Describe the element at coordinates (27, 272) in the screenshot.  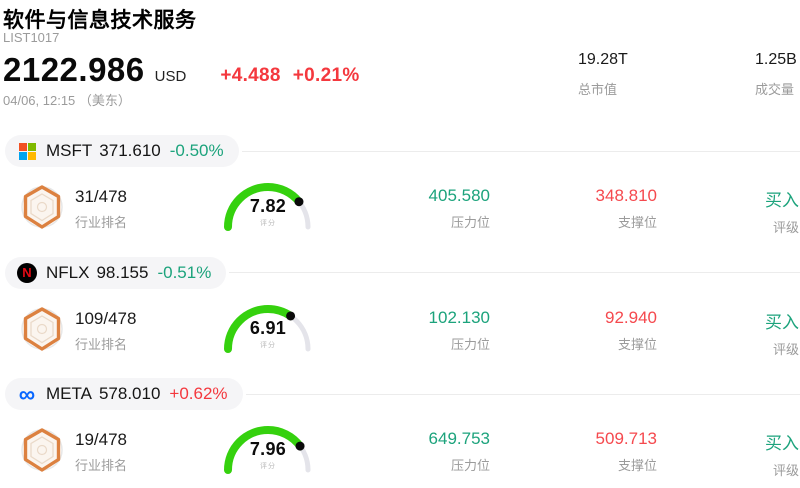
I see `netflix-logo: N` at that location.